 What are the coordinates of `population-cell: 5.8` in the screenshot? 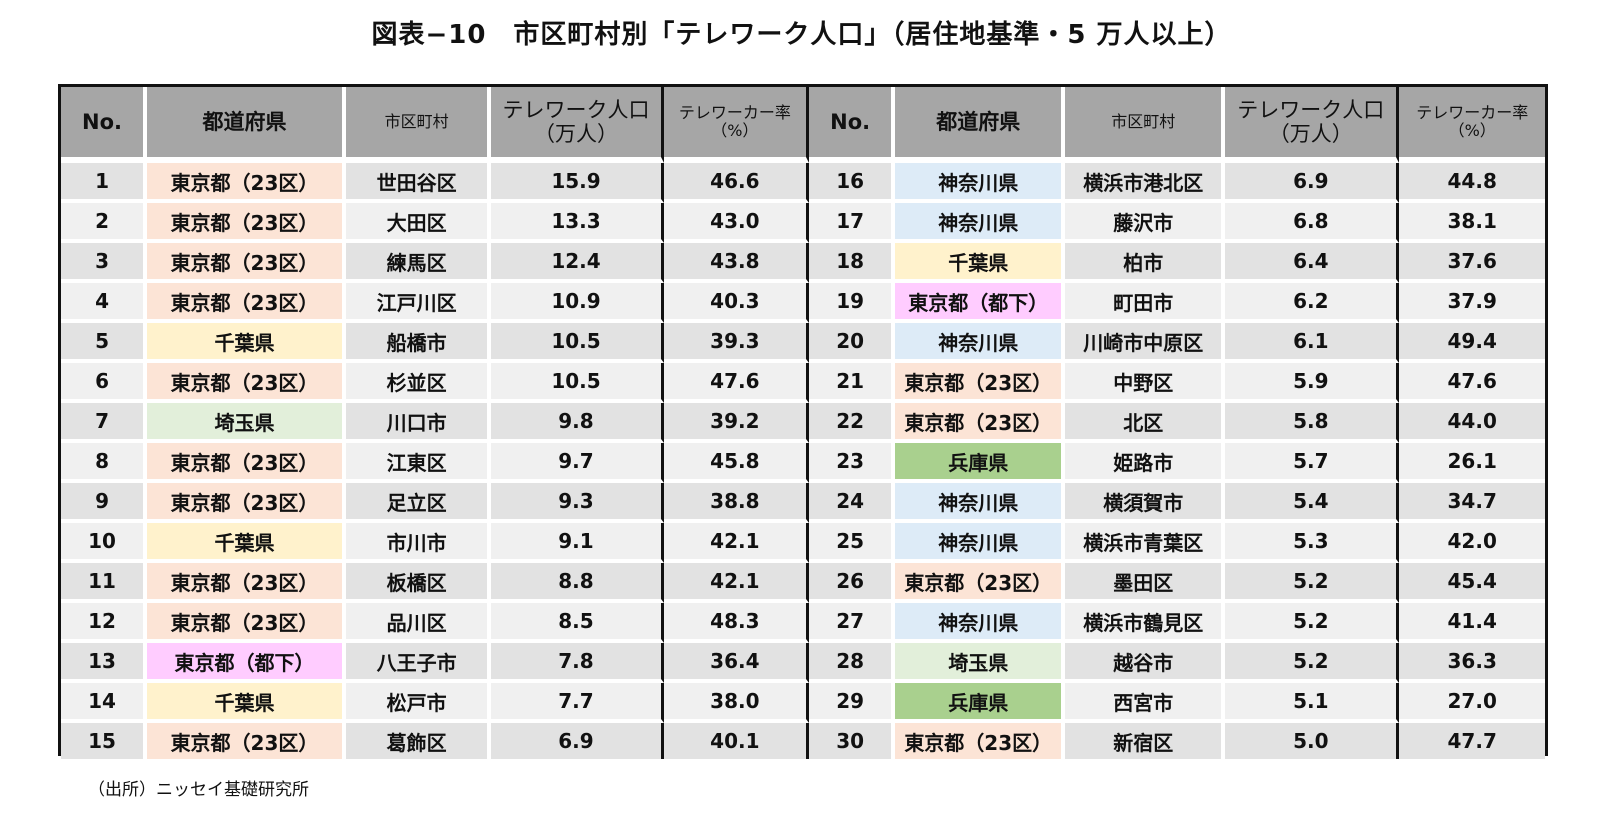 It's located at (1312, 423).